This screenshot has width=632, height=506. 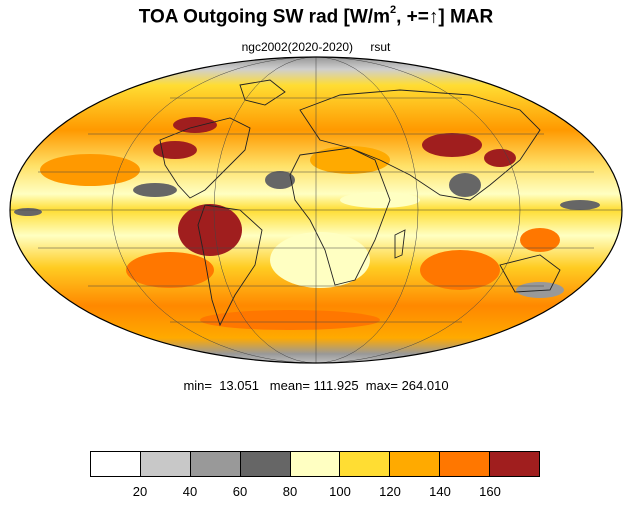 I want to click on colorbar-tick-label: 140, so click(x=440, y=491).